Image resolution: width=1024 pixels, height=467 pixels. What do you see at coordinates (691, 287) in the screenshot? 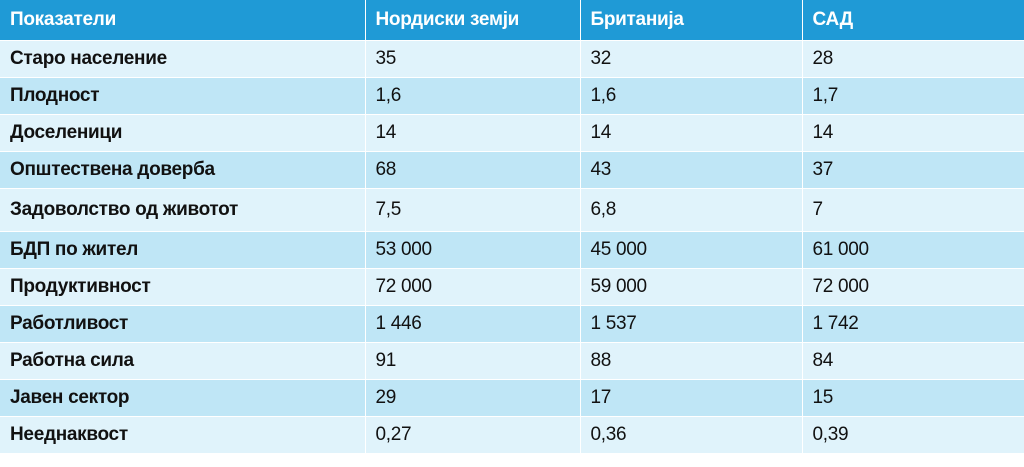
I see `cell-britain: 59 000` at bounding box center [691, 287].